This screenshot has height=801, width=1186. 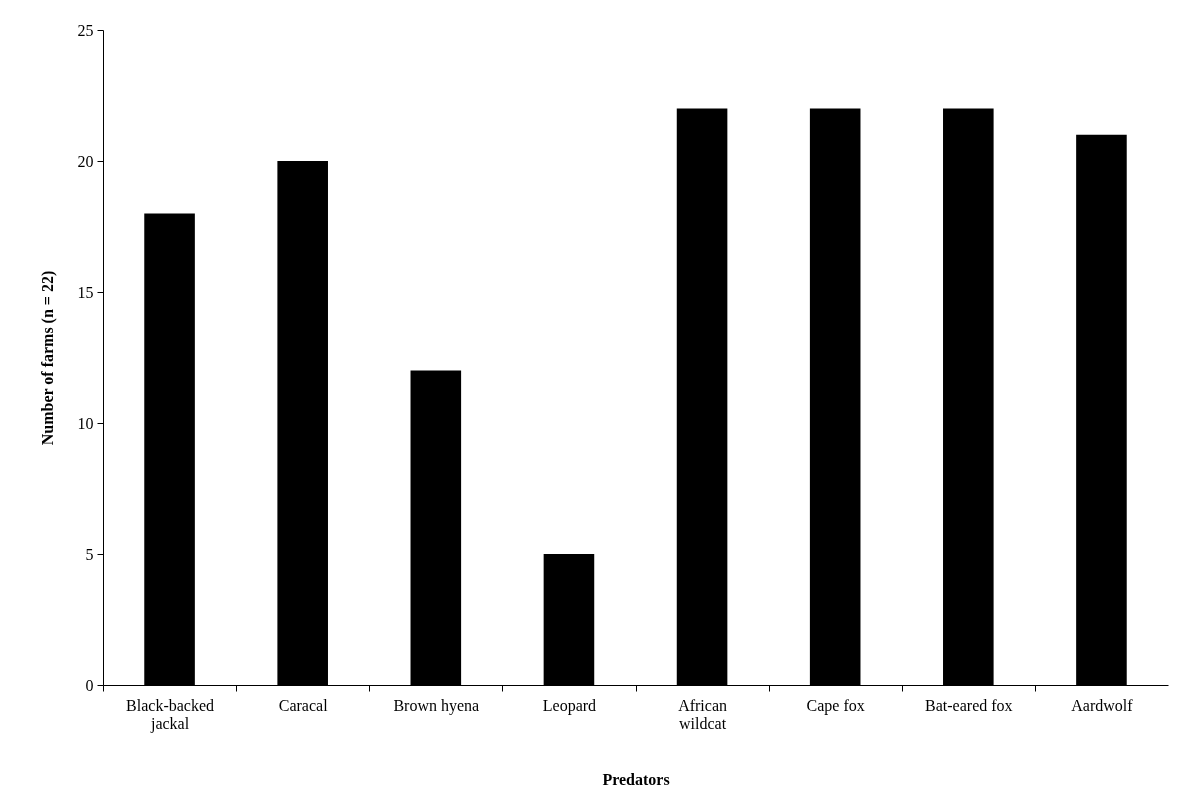 I want to click on x-tick-label: Bat-eared fox, so click(x=969, y=705).